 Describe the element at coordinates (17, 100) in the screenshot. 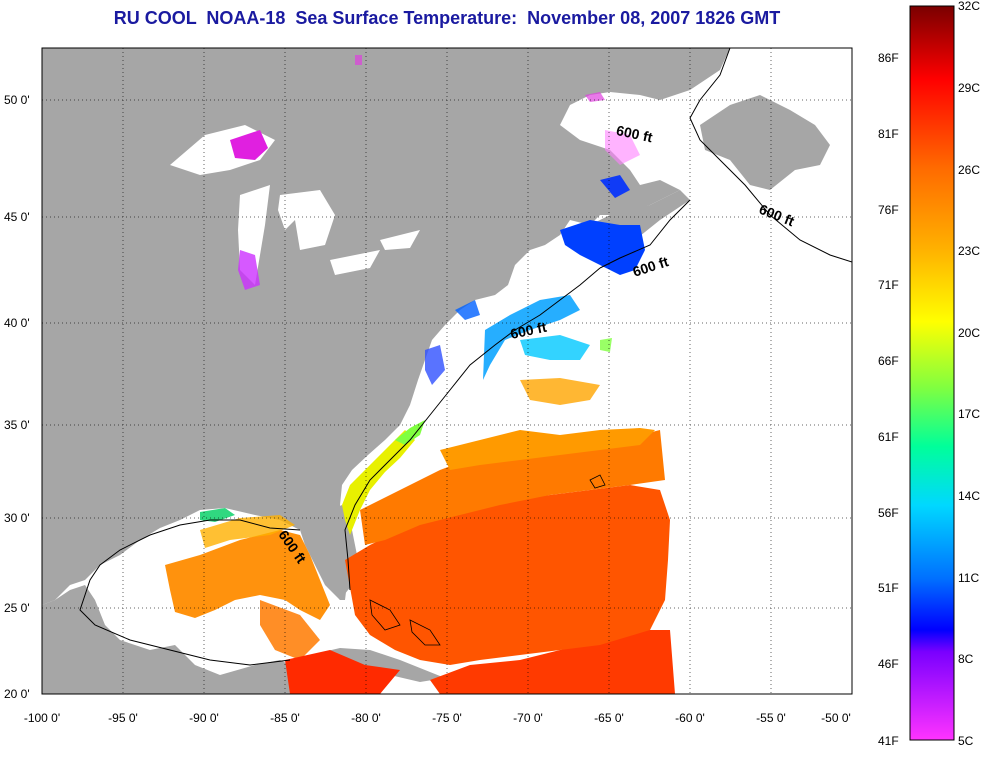

I see `lat-tick-label: 50 0'` at that location.